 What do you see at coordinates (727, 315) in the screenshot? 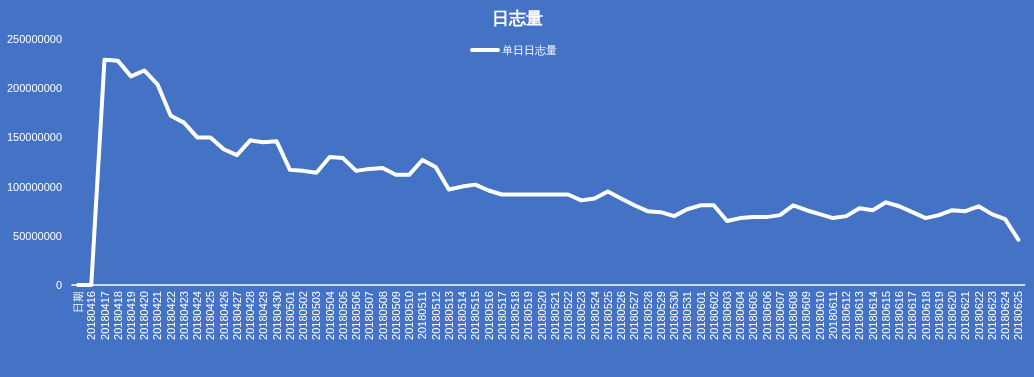
I see `x-tick-label: 20180603` at bounding box center [727, 315].